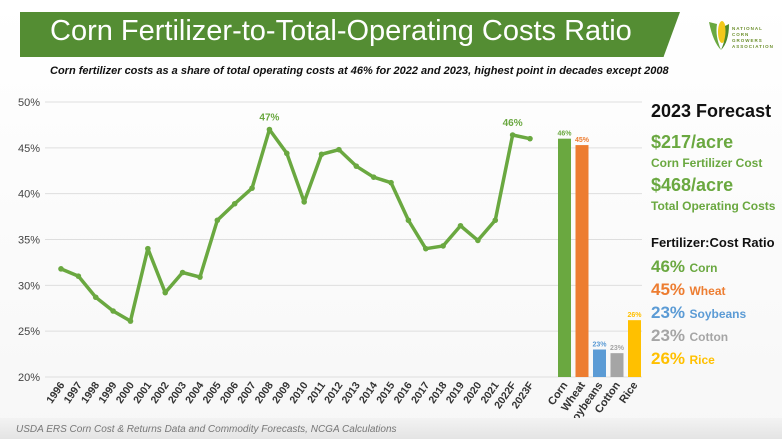 The height and width of the screenshot is (439, 782). I want to click on bar-corn, so click(564, 257).